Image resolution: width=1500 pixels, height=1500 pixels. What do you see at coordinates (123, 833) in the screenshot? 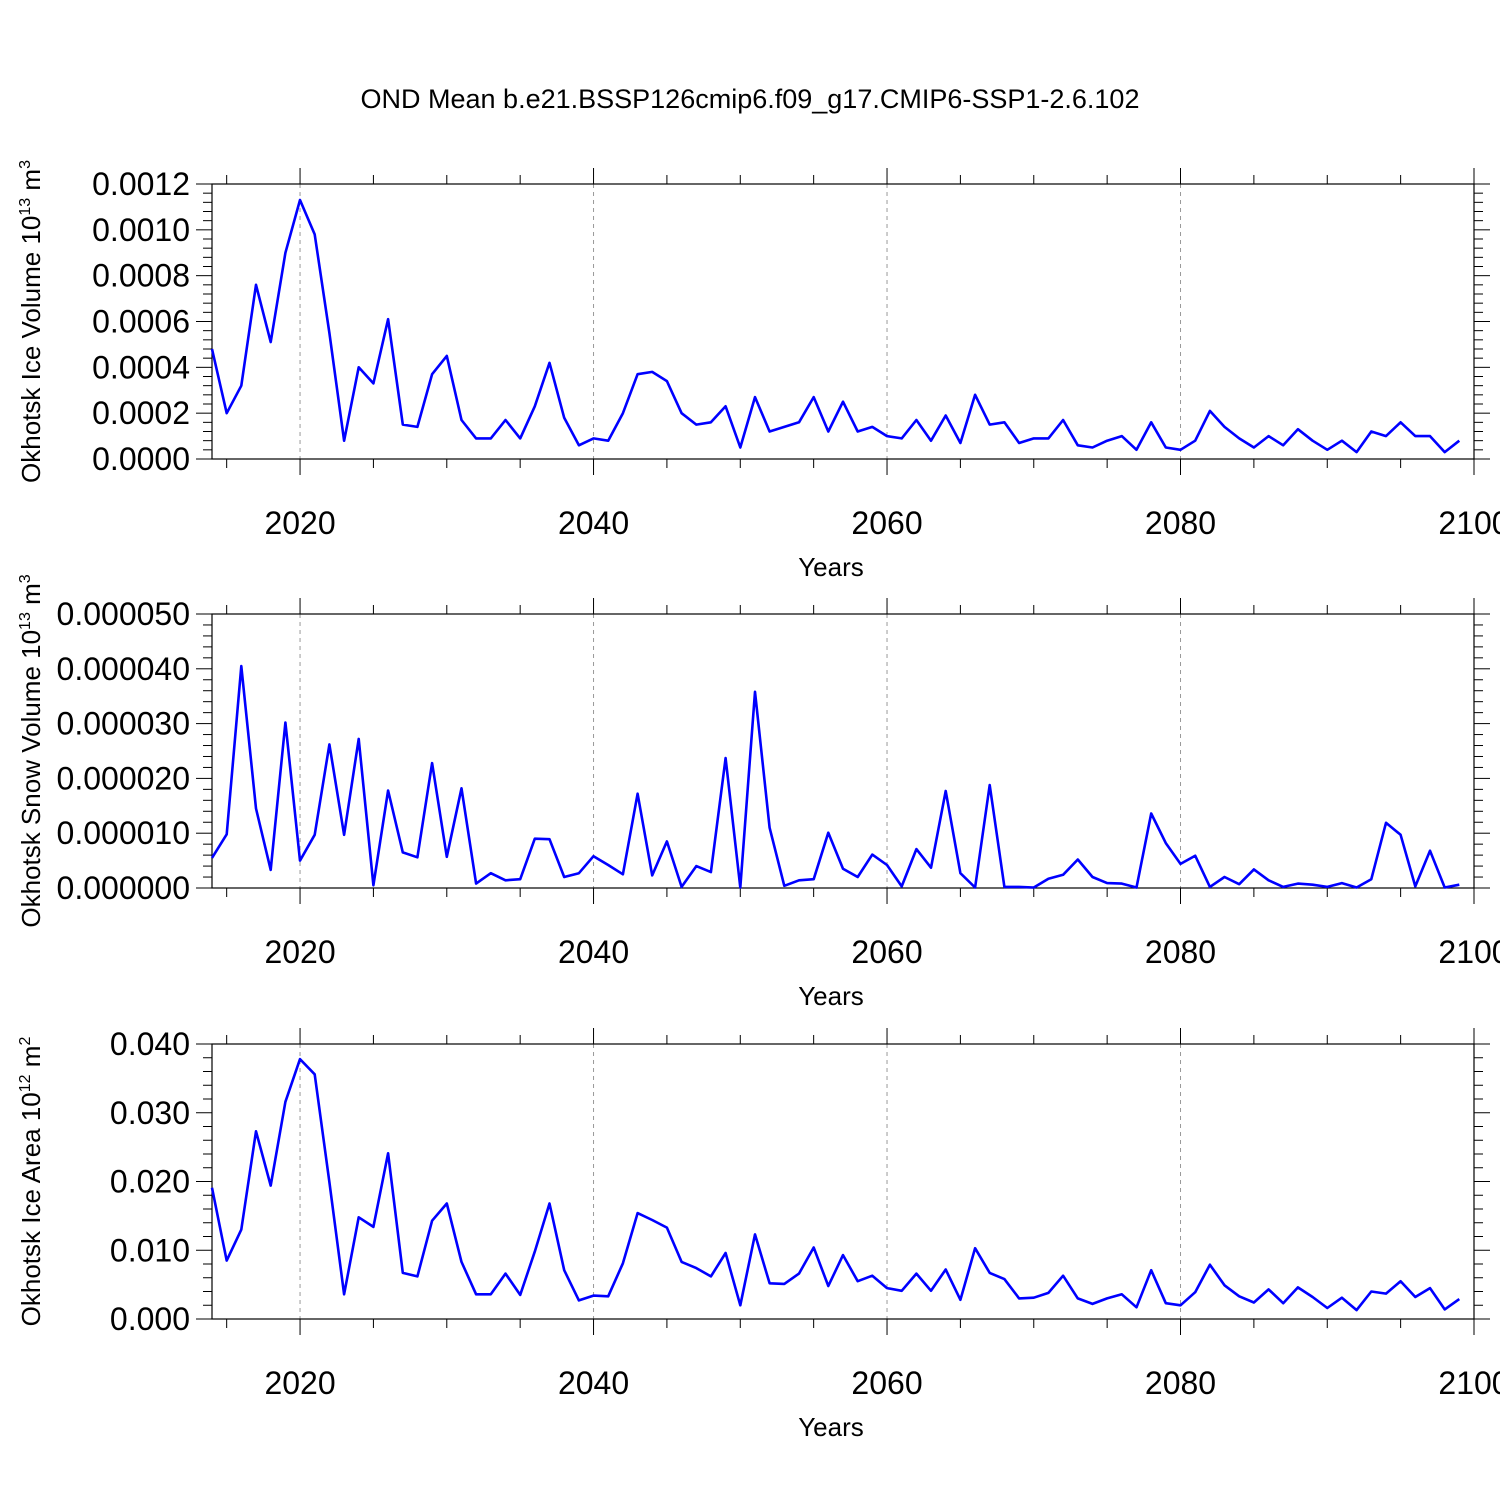
I see `y-tick-label: 0.000010` at bounding box center [123, 833].